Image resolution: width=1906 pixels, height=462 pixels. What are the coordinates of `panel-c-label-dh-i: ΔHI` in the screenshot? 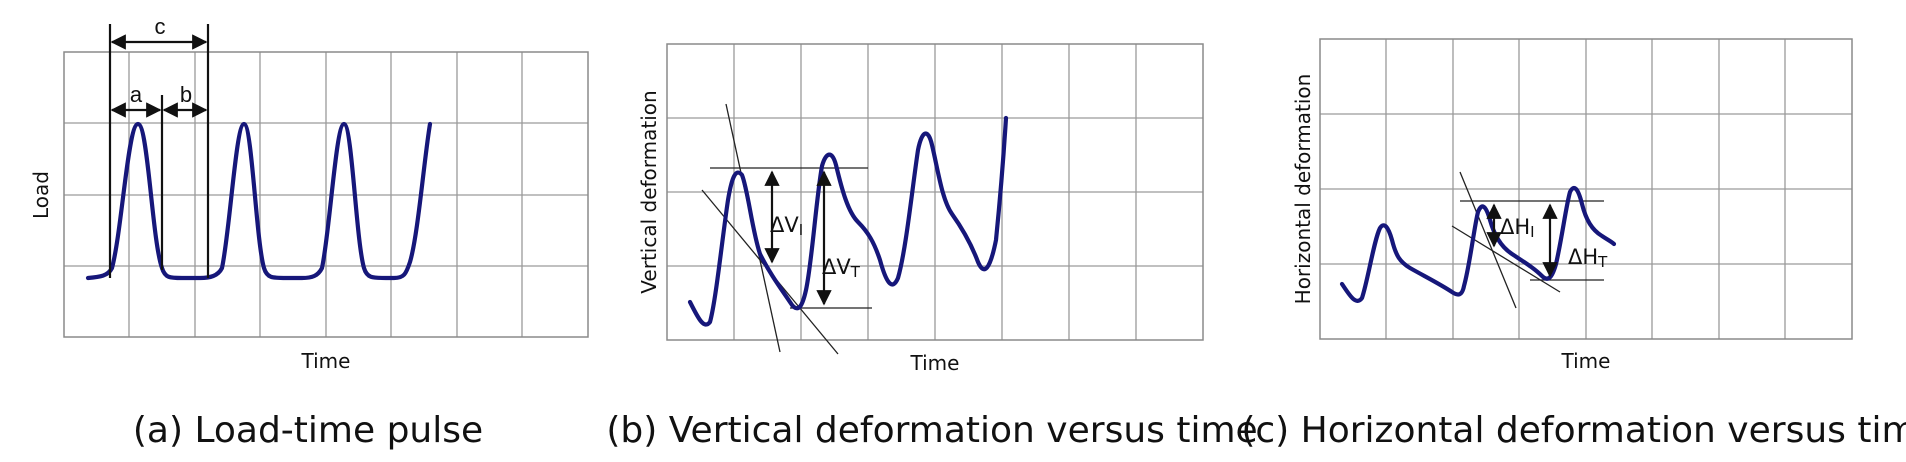 It's located at (1517, 228).